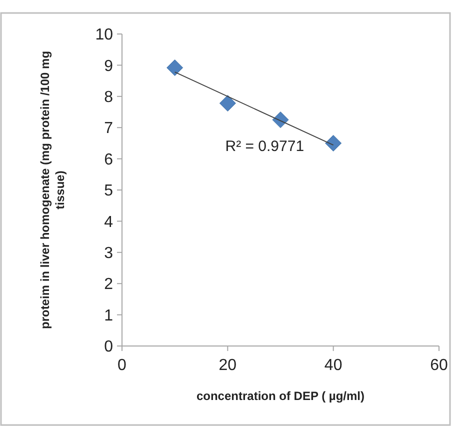  Describe the element at coordinates (333, 365) in the screenshot. I see `x-tick-label: 40` at that location.